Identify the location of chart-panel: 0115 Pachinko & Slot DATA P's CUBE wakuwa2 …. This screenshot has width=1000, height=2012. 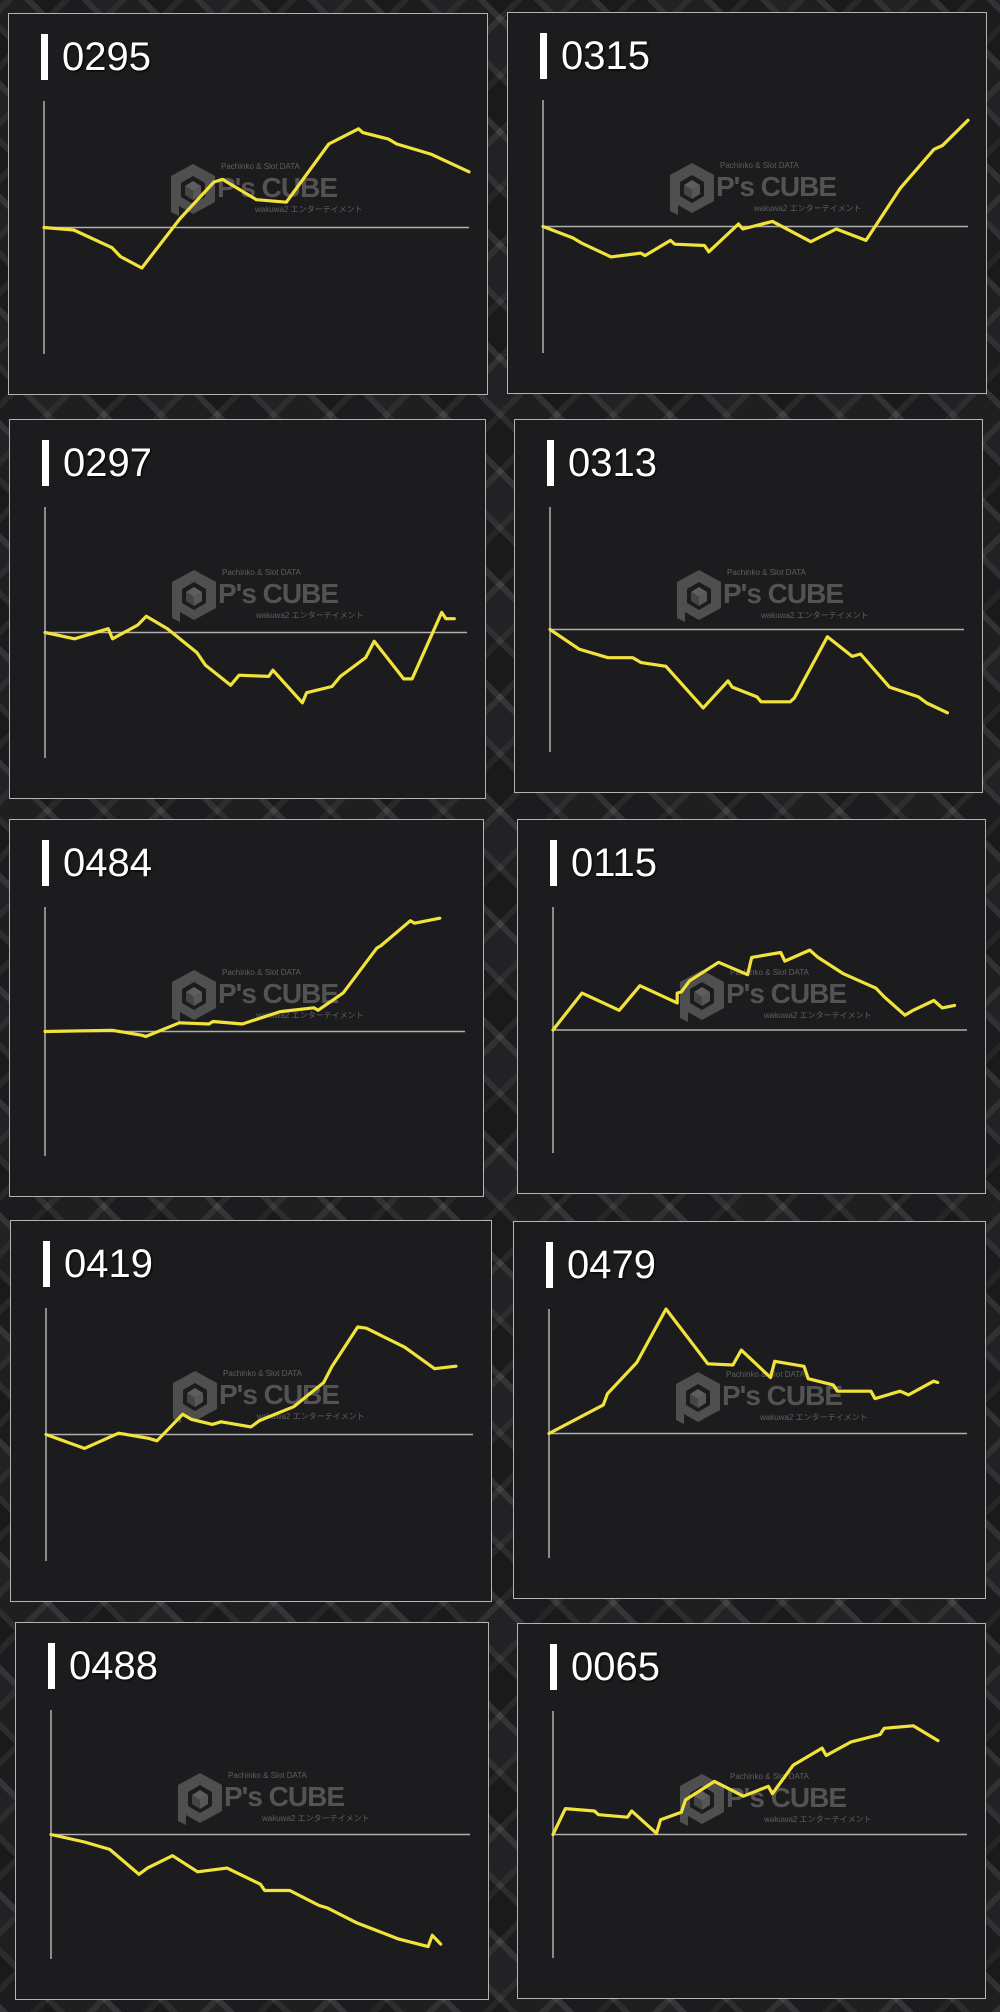
(751, 1006).